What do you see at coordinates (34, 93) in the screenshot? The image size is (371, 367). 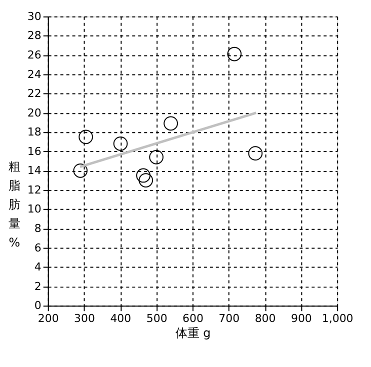 I see `y-tick-label: 22` at bounding box center [34, 93].